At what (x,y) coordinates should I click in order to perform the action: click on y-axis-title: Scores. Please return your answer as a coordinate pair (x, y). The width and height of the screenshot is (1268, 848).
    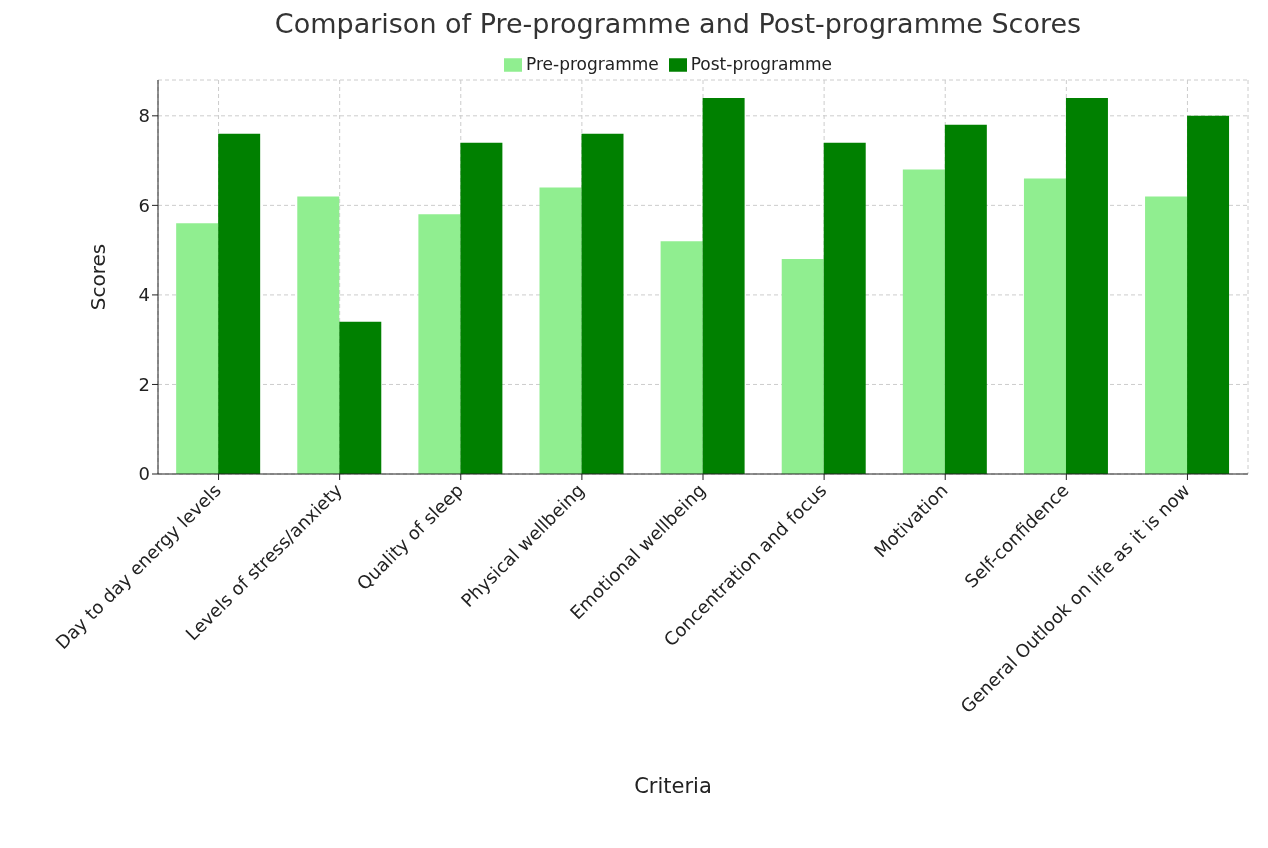
    Looking at the image, I should click on (98, 277).